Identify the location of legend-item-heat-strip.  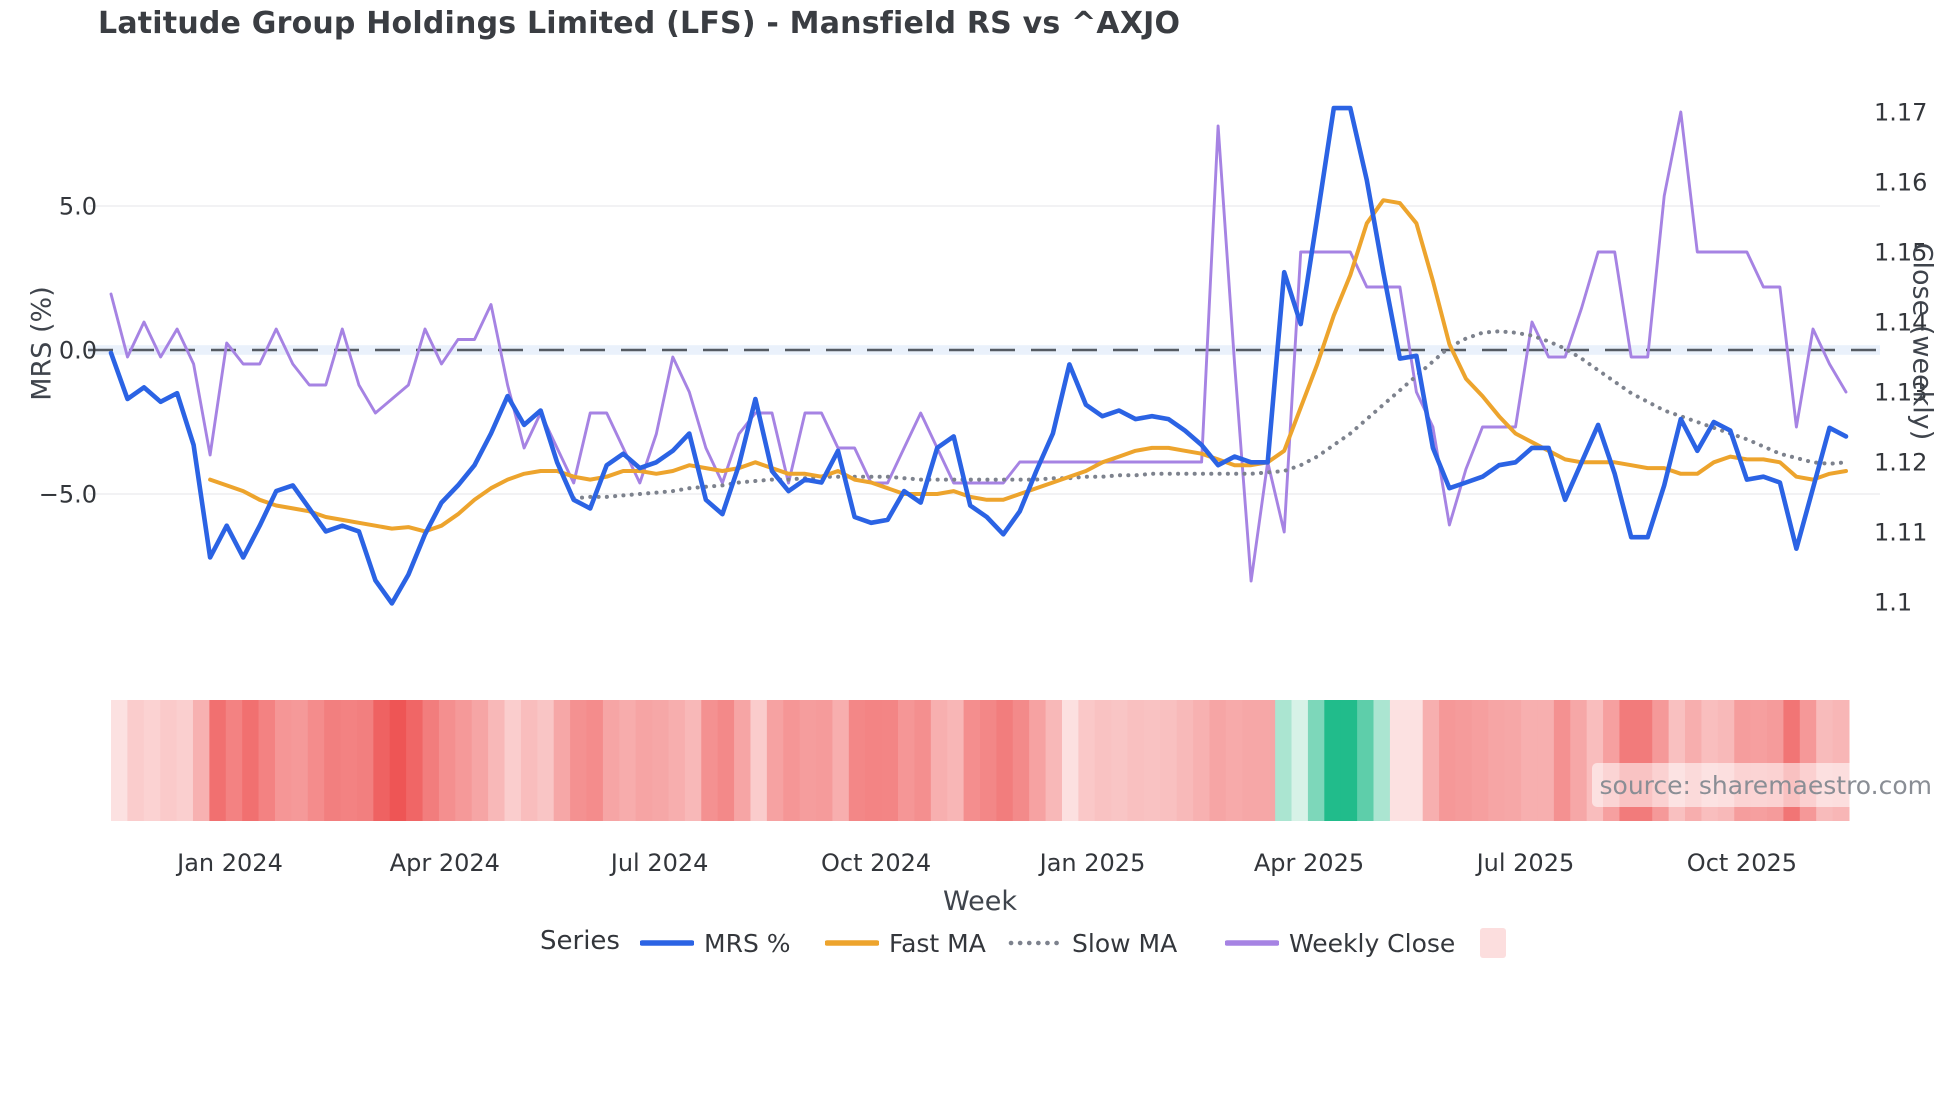
(1493, 943).